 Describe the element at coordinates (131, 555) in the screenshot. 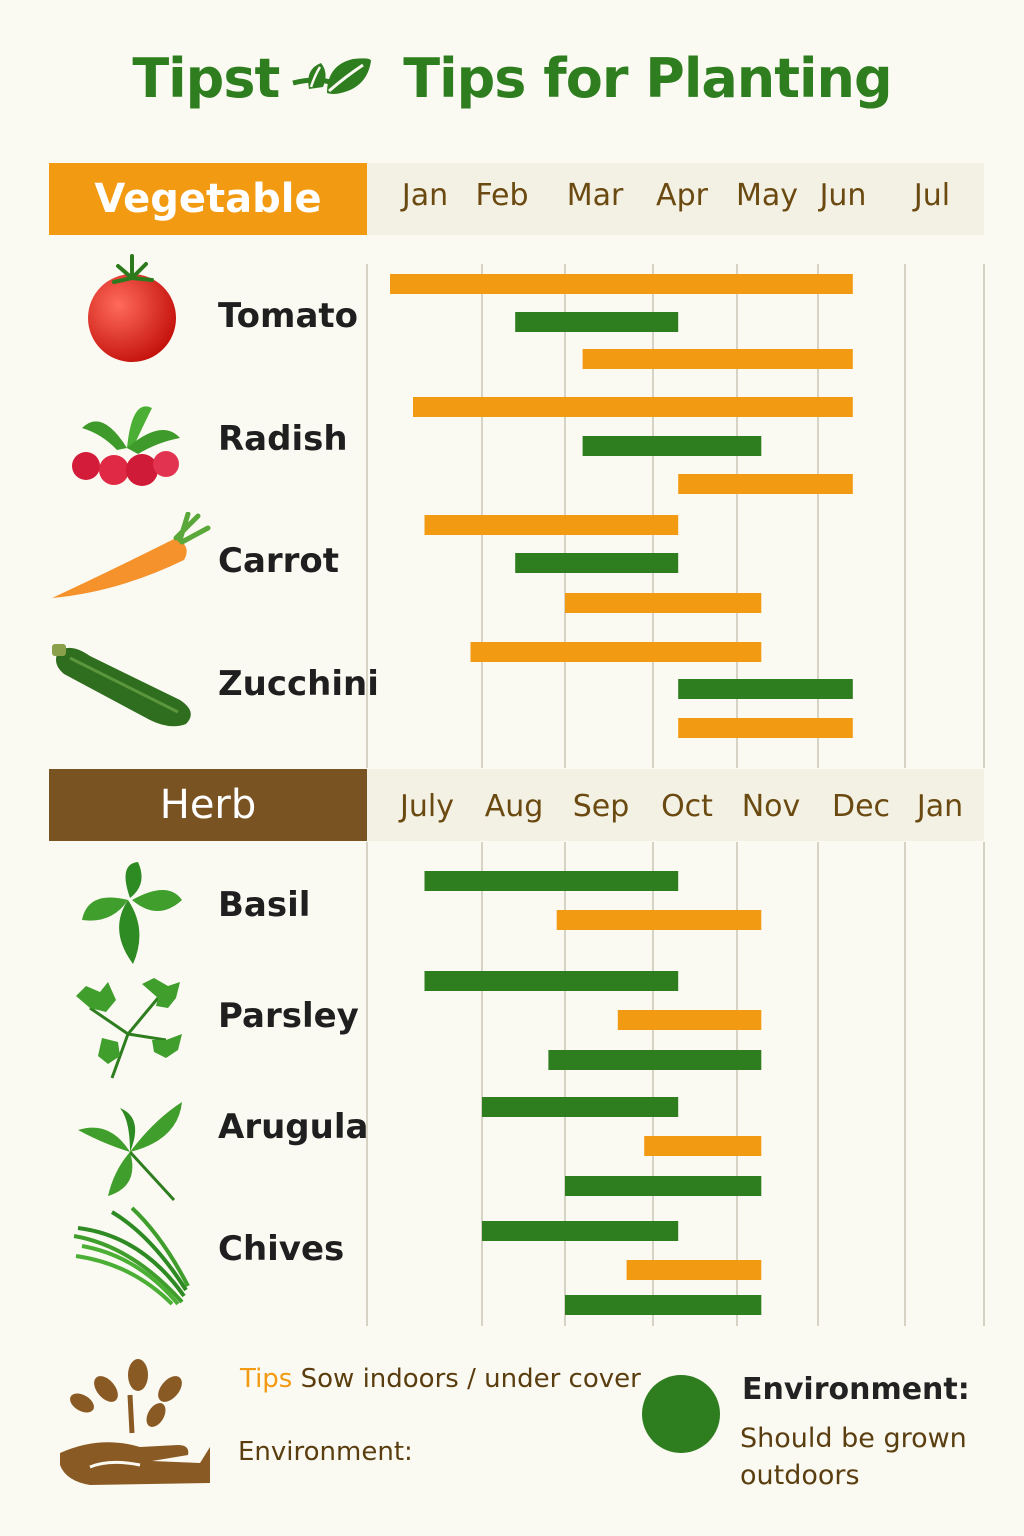

I see `carrot-icon` at that location.